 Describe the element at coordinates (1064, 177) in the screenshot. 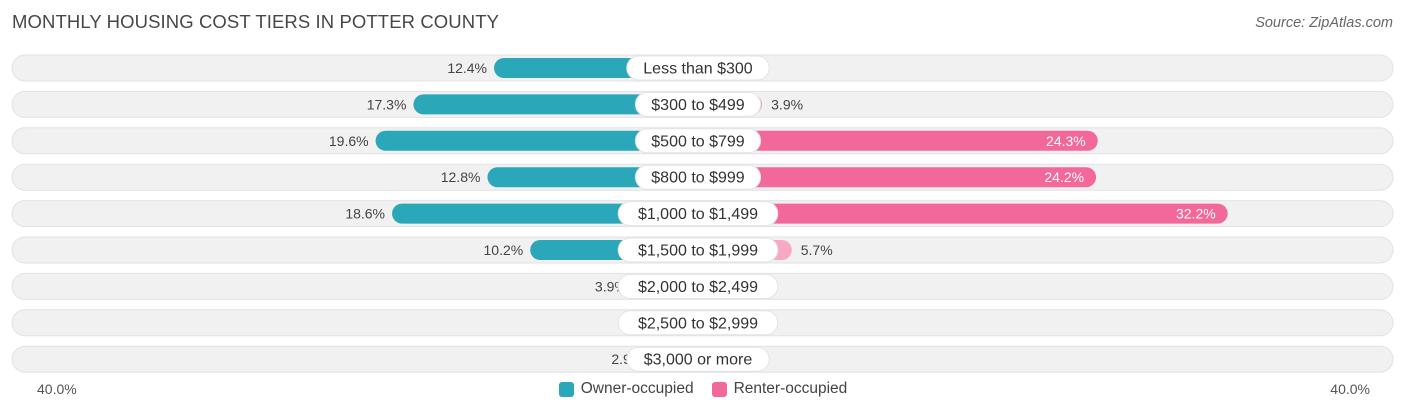

I see `value-label-renter: 24.2%` at that location.